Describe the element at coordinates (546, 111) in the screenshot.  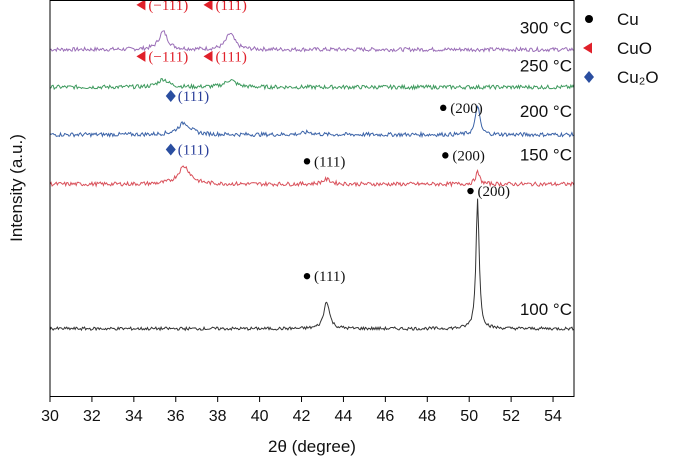
I see `temperature-label-2: 200 °C` at that location.